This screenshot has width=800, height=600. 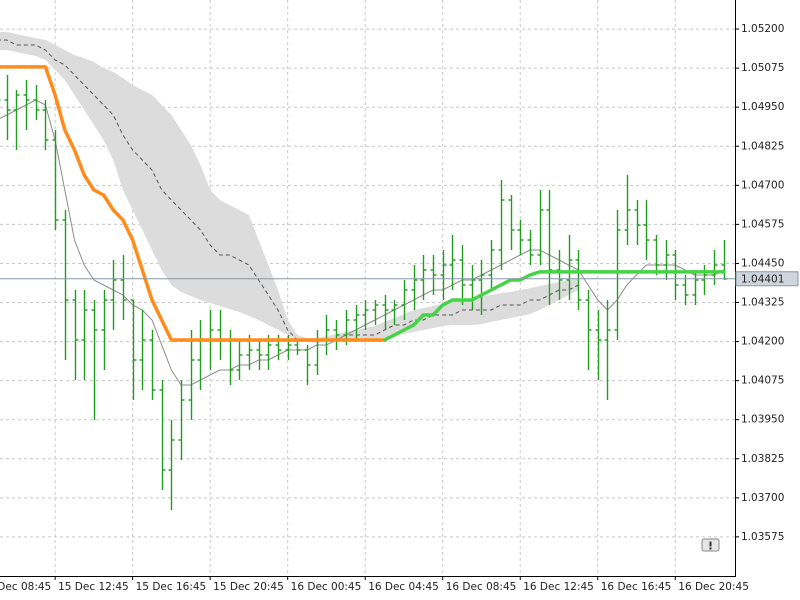 I want to click on x-tick-label: 16 Dec 08:45, so click(x=481, y=587).